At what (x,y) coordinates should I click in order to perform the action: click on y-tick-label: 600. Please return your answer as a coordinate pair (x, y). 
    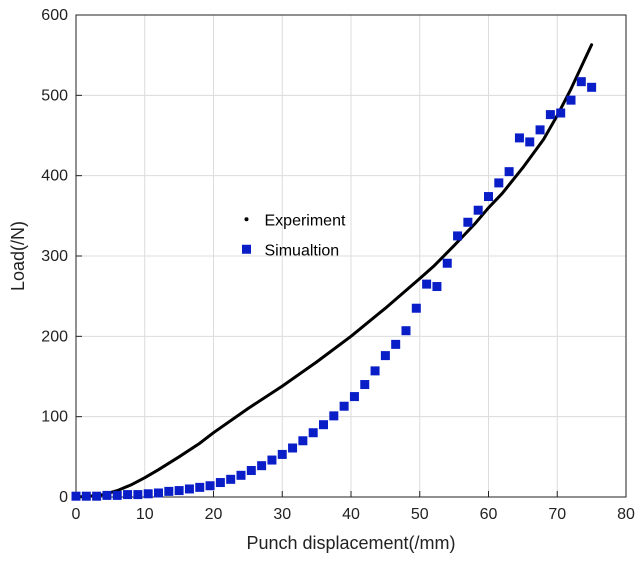
    Looking at the image, I should click on (54, 15).